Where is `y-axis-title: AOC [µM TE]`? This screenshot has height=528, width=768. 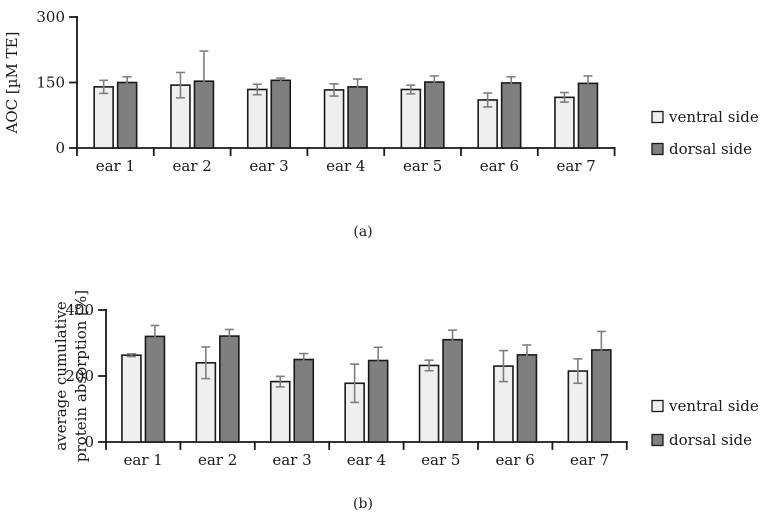
y-axis-title: AOC [µM TE] is located at coordinates (12, 83).